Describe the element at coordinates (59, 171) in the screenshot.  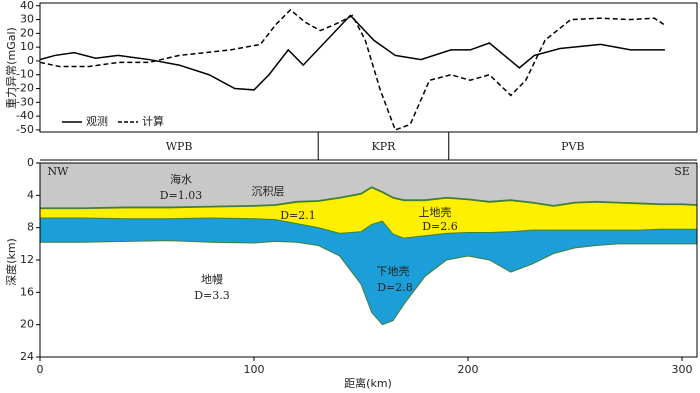
I see `annotation: NW` at that location.